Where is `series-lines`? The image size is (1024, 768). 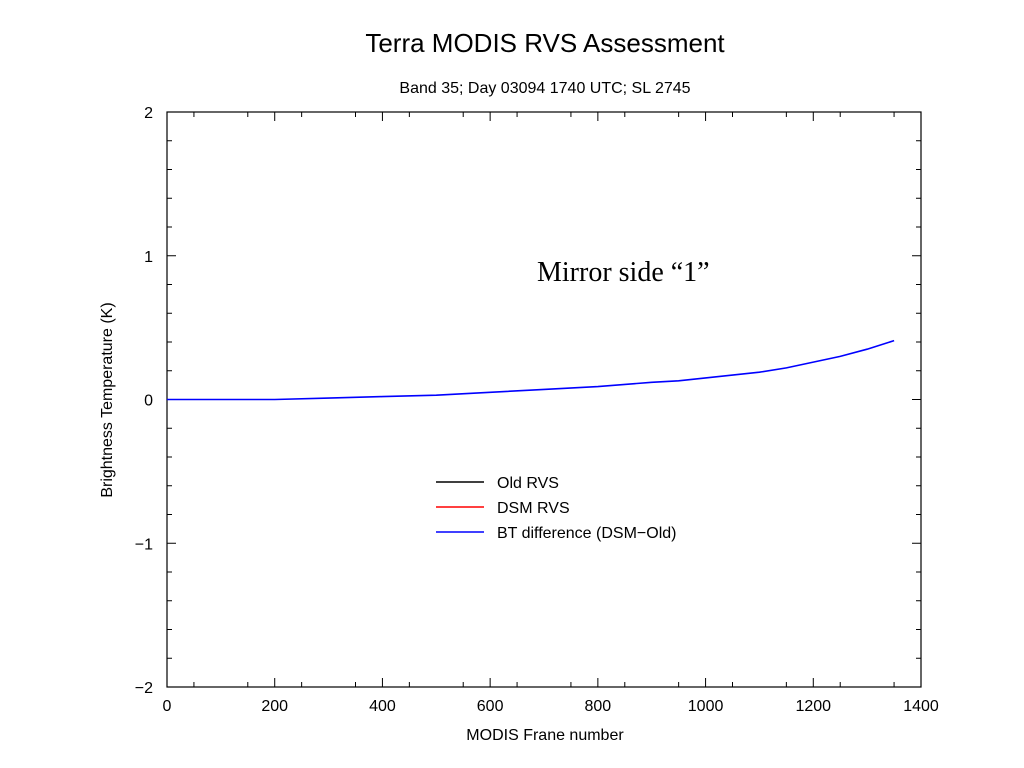
series-lines is located at coordinates (531, 370).